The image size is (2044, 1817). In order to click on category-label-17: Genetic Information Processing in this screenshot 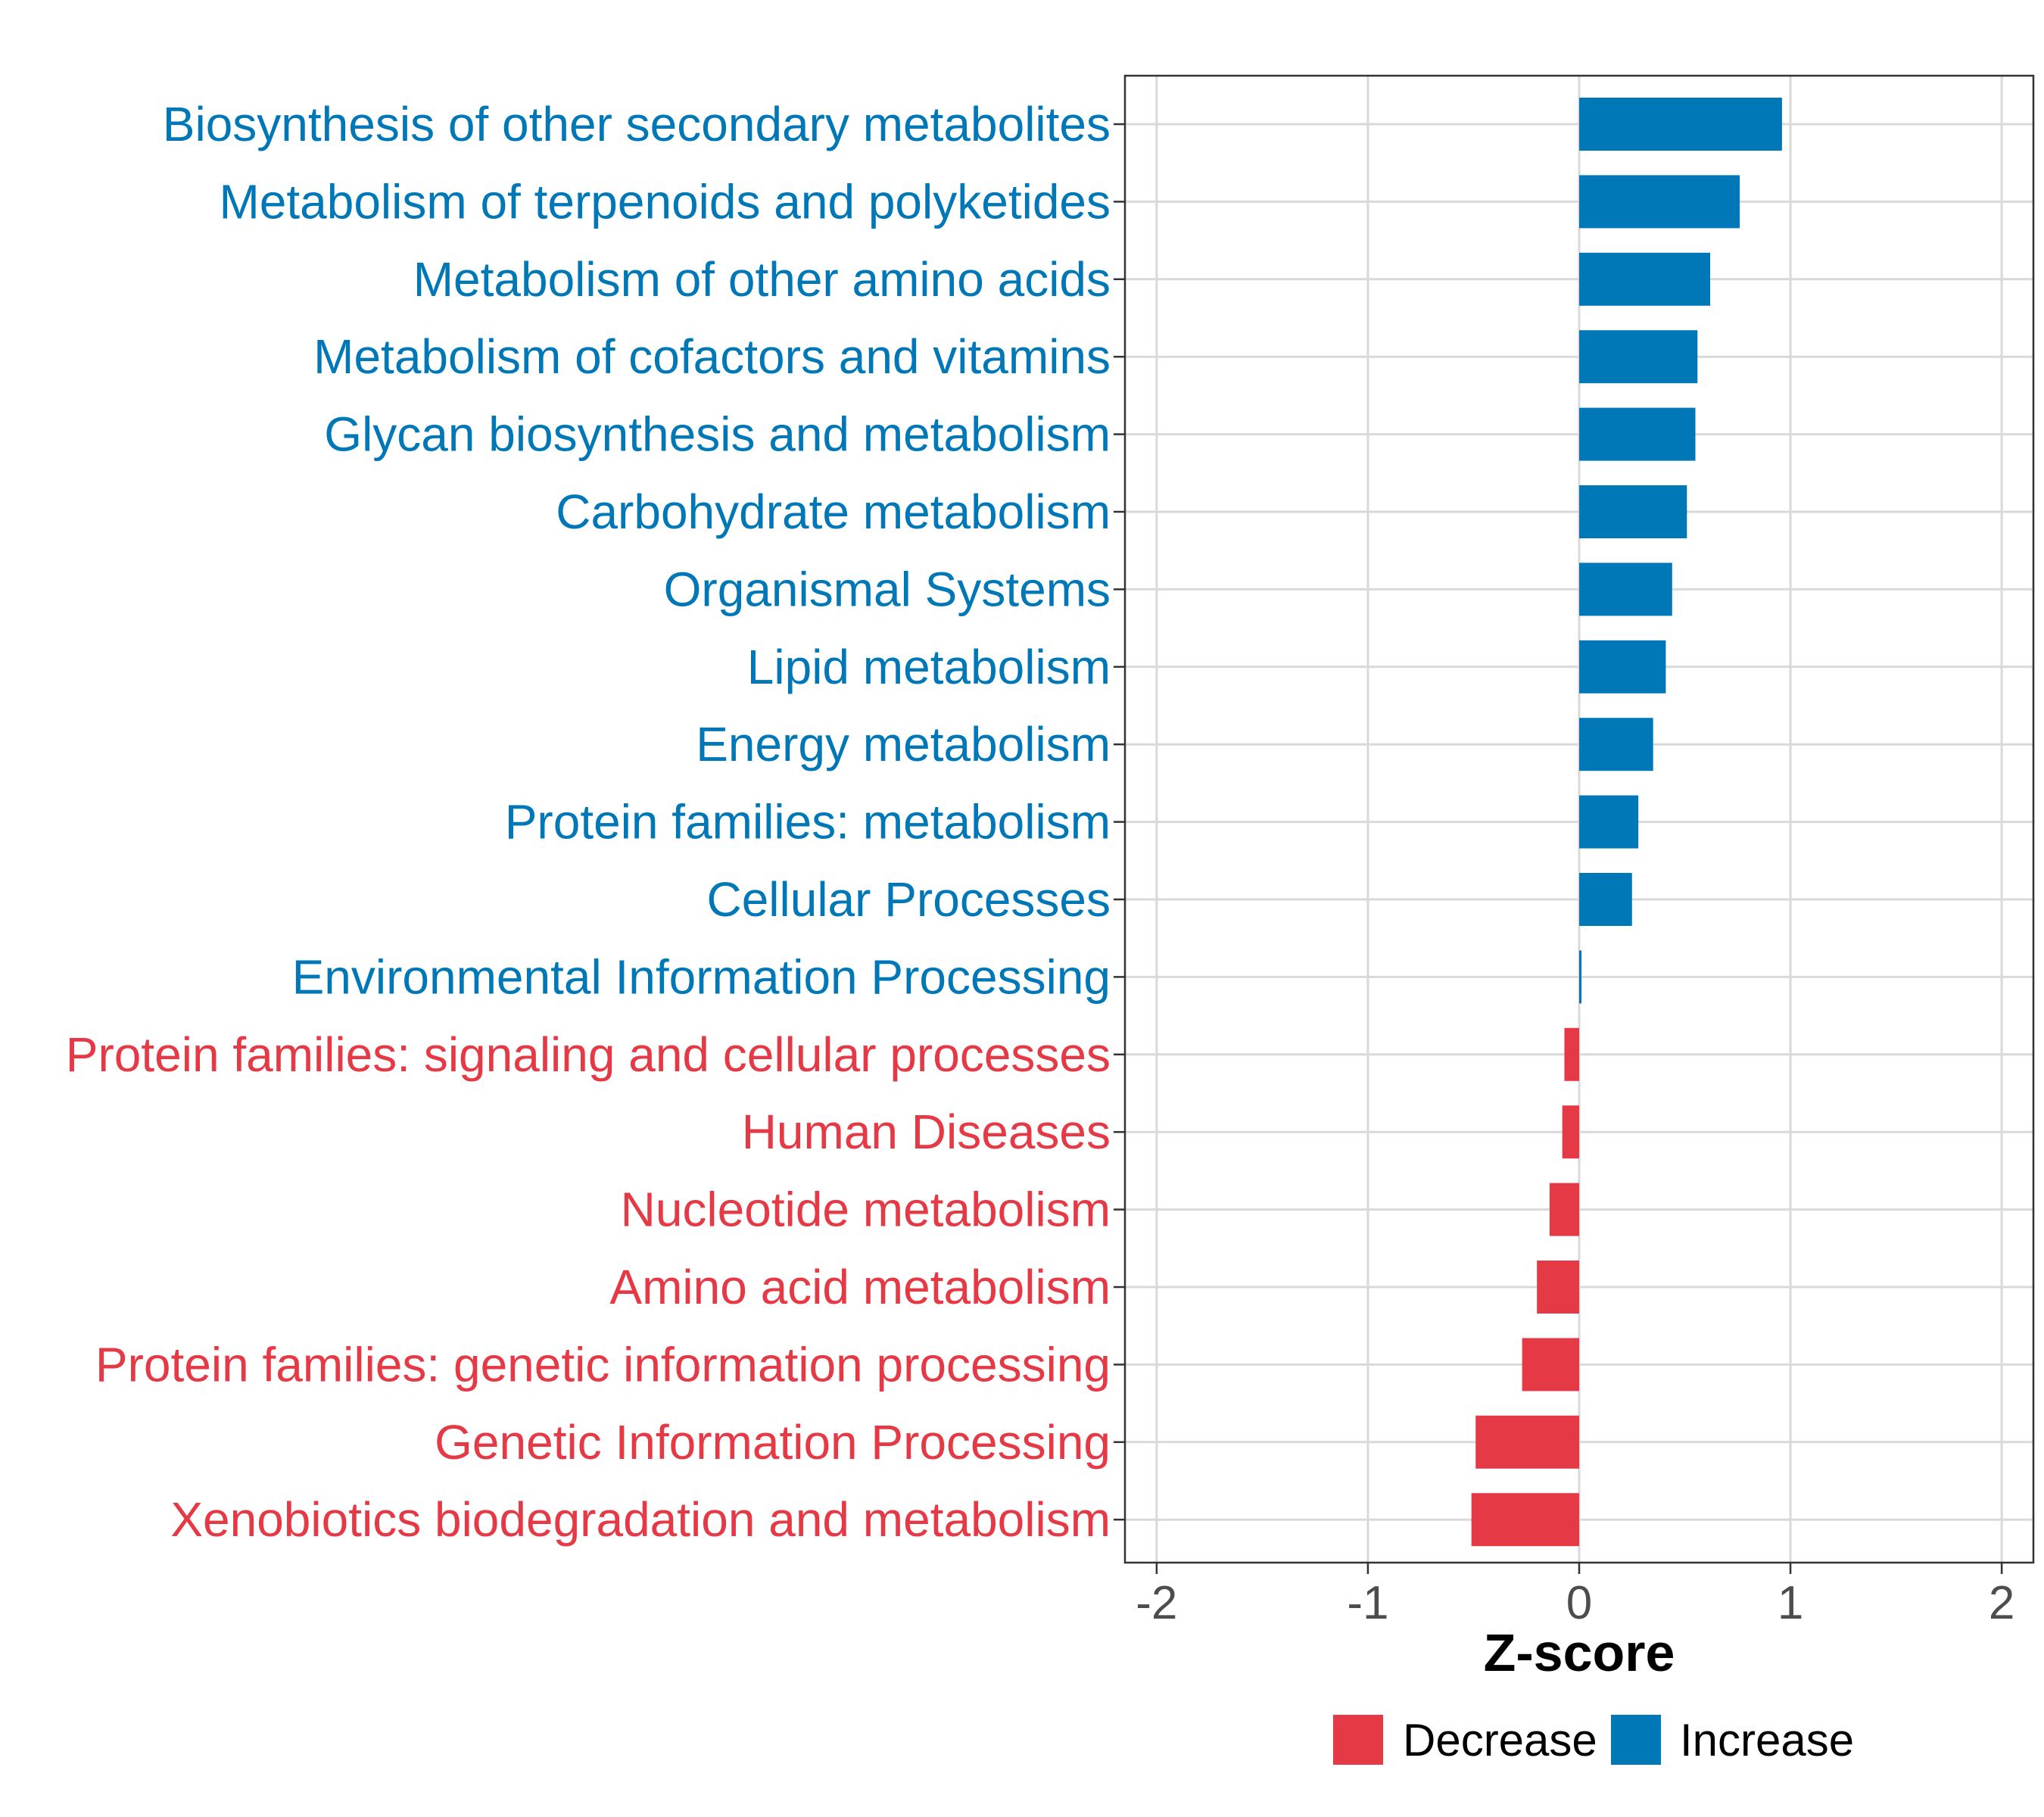, I will do `click(773, 1442)`.